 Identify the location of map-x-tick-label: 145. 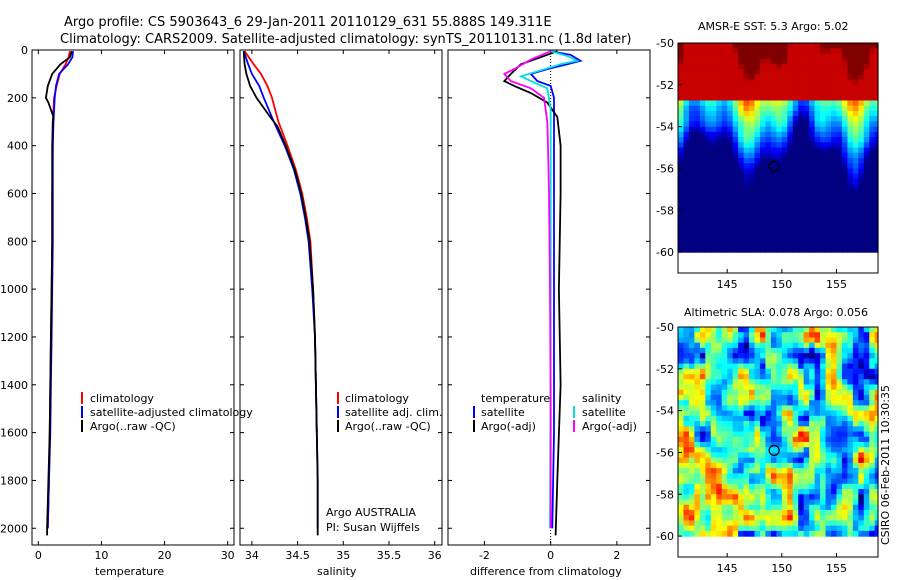
(727, 568).